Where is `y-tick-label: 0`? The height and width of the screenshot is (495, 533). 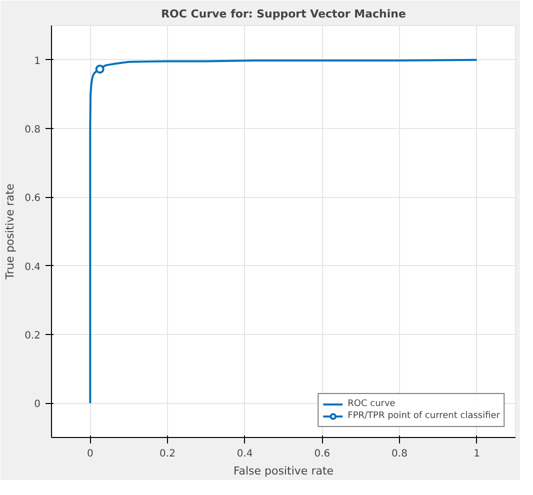 y-tick-label: 0 is located at coordinates (37, 404).